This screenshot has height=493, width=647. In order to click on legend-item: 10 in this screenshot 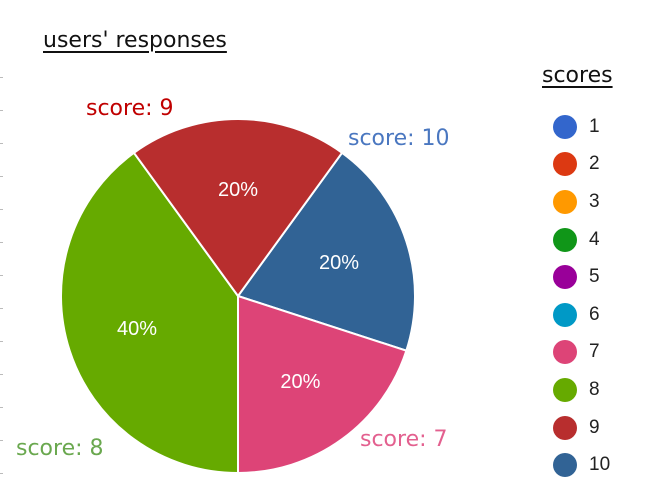, I will do `click(581, 465)`.